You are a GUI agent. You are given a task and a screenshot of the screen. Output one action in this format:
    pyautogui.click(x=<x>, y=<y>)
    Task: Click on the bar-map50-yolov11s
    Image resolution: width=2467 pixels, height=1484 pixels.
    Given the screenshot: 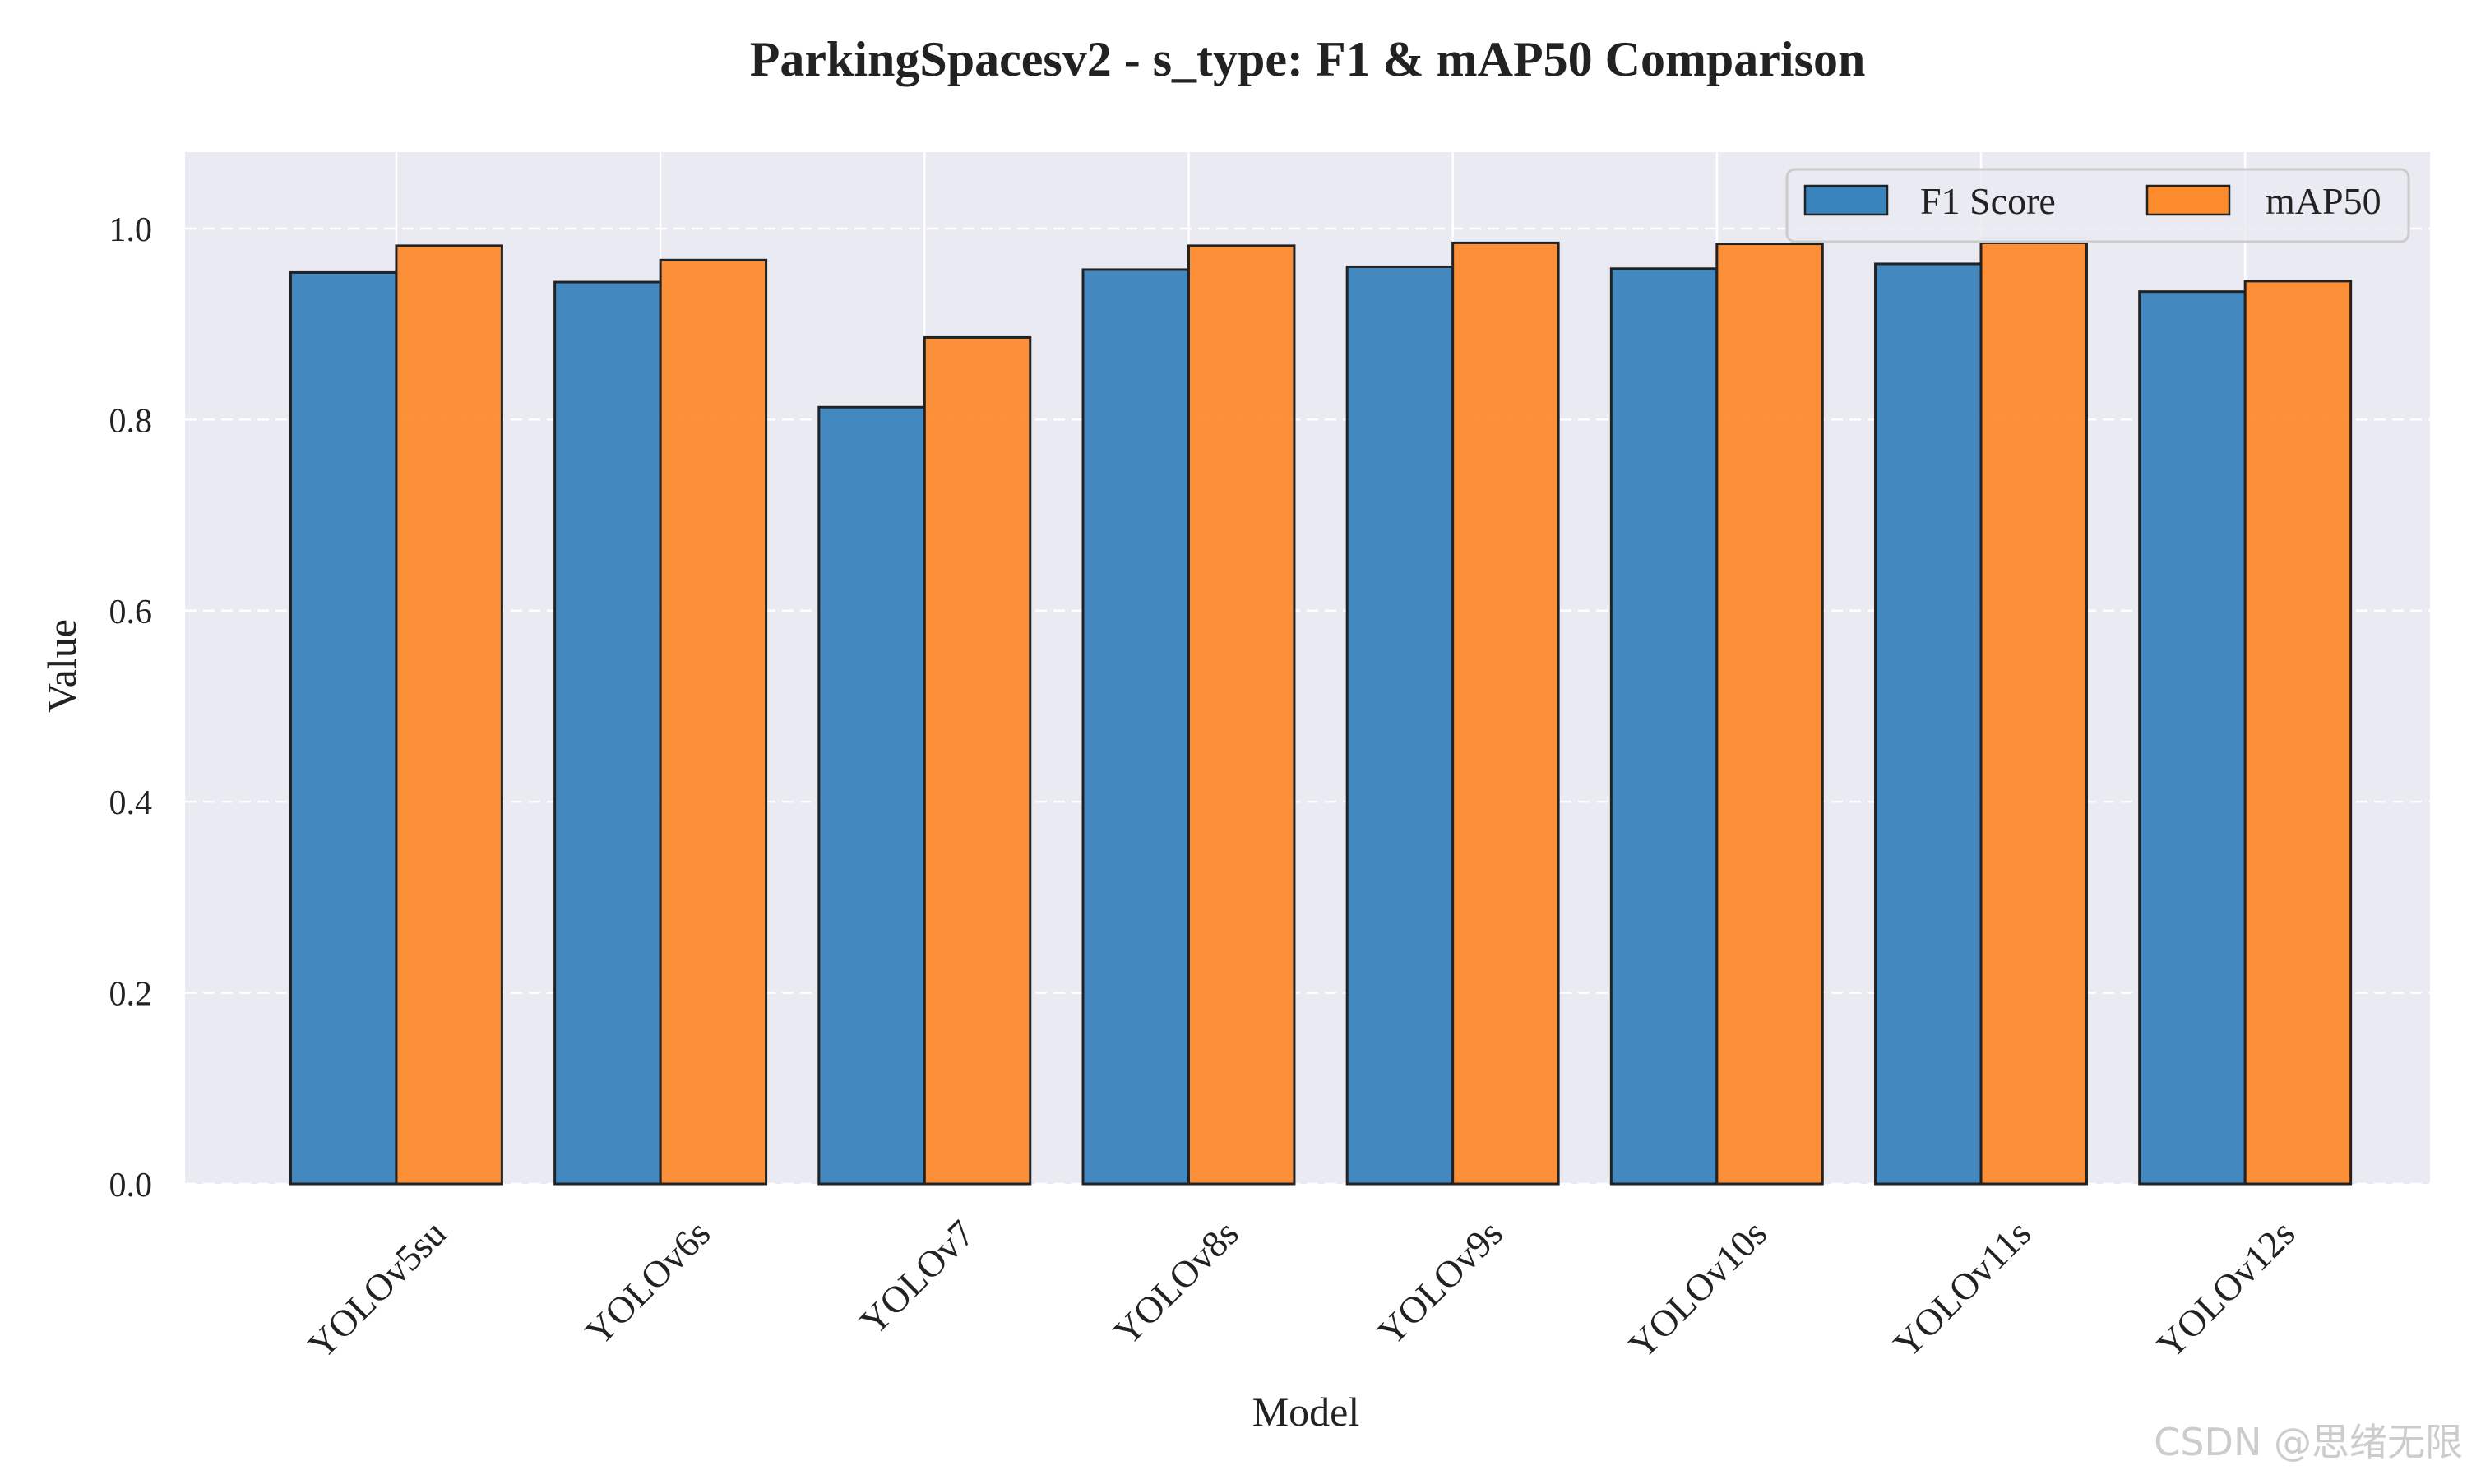 What is the action you would take?
    pyautogui.click(x=2034, y=714)
    